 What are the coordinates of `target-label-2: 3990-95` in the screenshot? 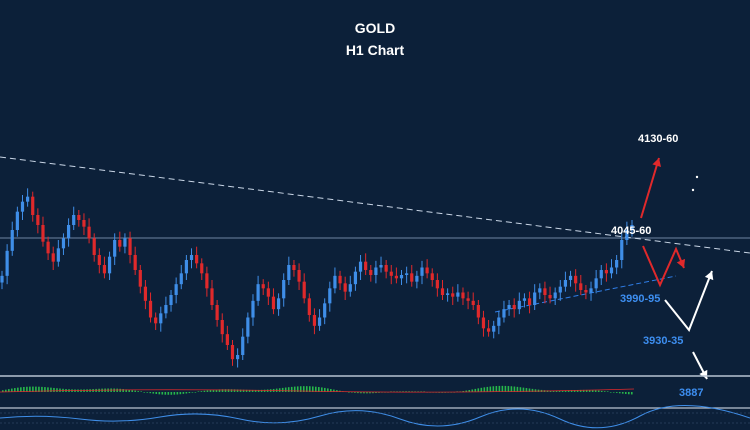 It's located at (640, 299).